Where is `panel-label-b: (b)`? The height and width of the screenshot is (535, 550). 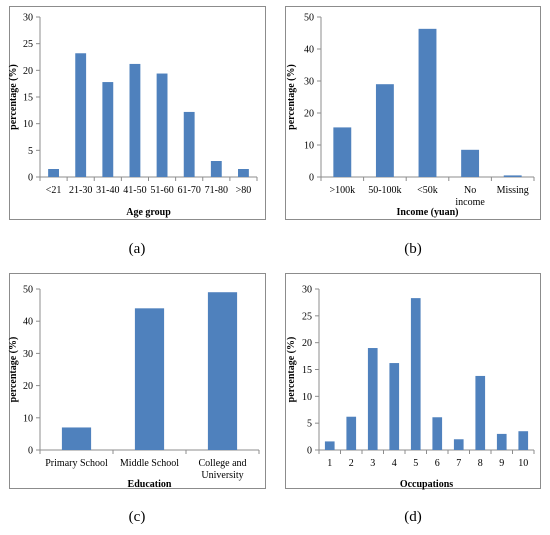 panel-label-b: (b) is located at coordinates (413, 249).